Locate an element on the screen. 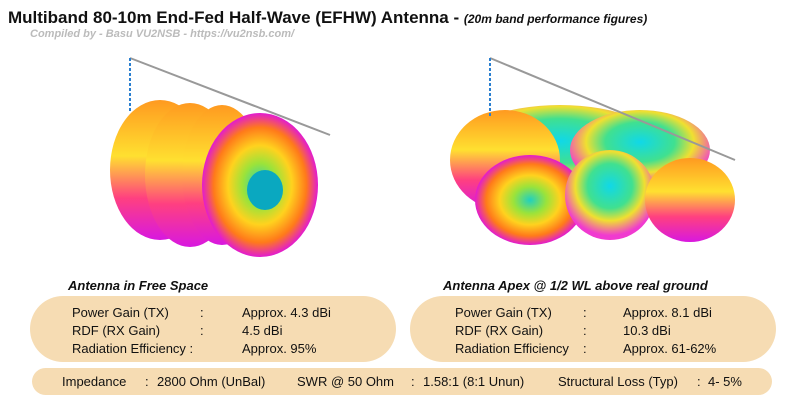  row-label: Radiation Efficiency : is located at coordinates (133, 348).